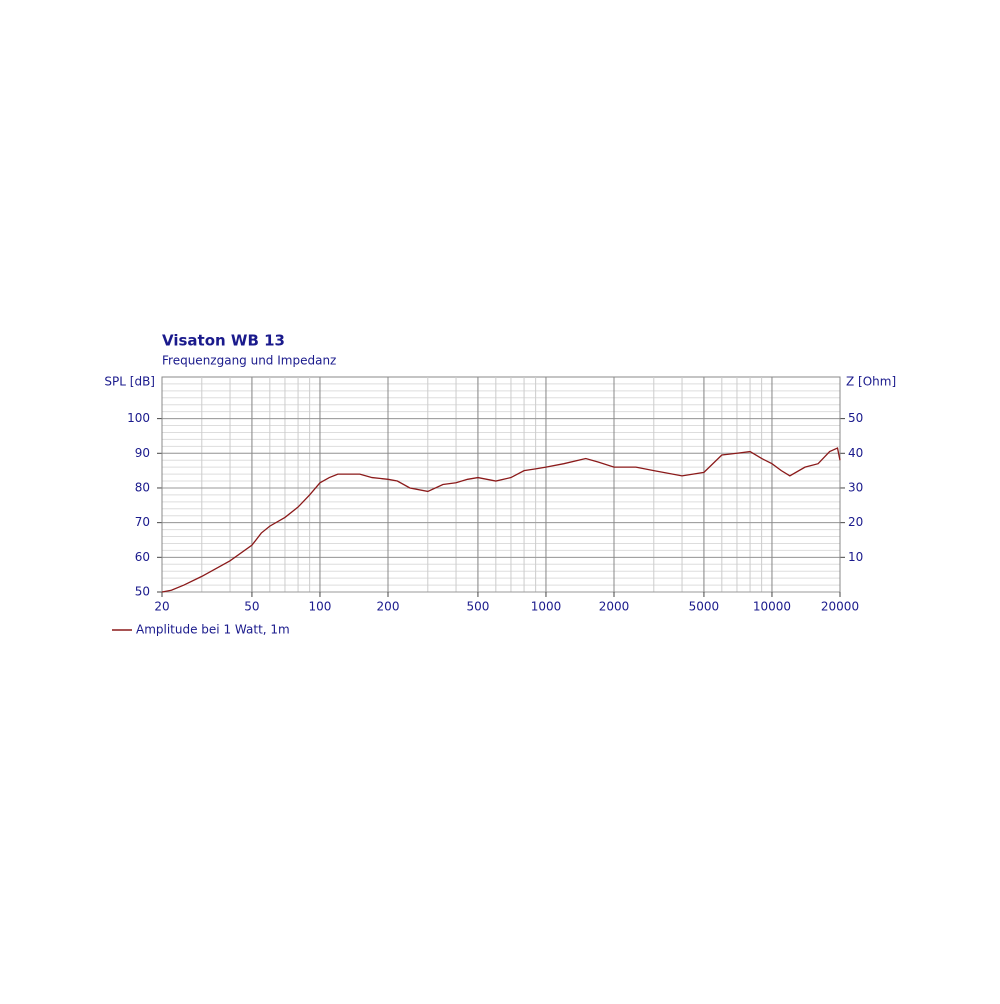 This screenshot has width=1000, height=1004. What do you see at coordinates (142, 557) in the screenshot?
I see `y-tick-label: 60` at bounding box center [142, 557].